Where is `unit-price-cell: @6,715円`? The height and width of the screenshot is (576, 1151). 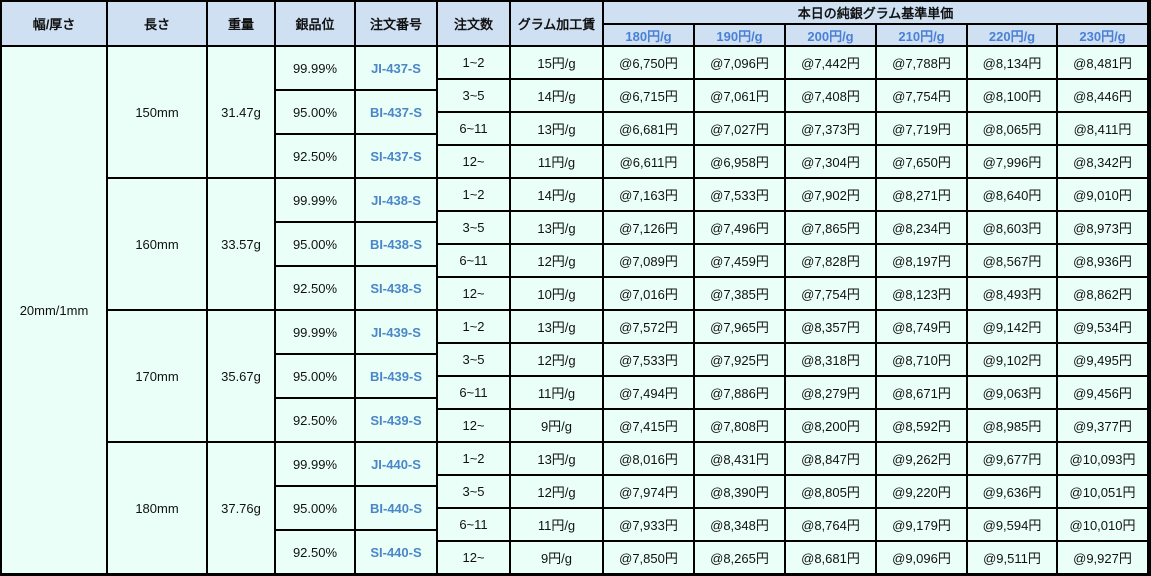 unit-price-cell: @6,715円 is located at coordinates (648, 95).